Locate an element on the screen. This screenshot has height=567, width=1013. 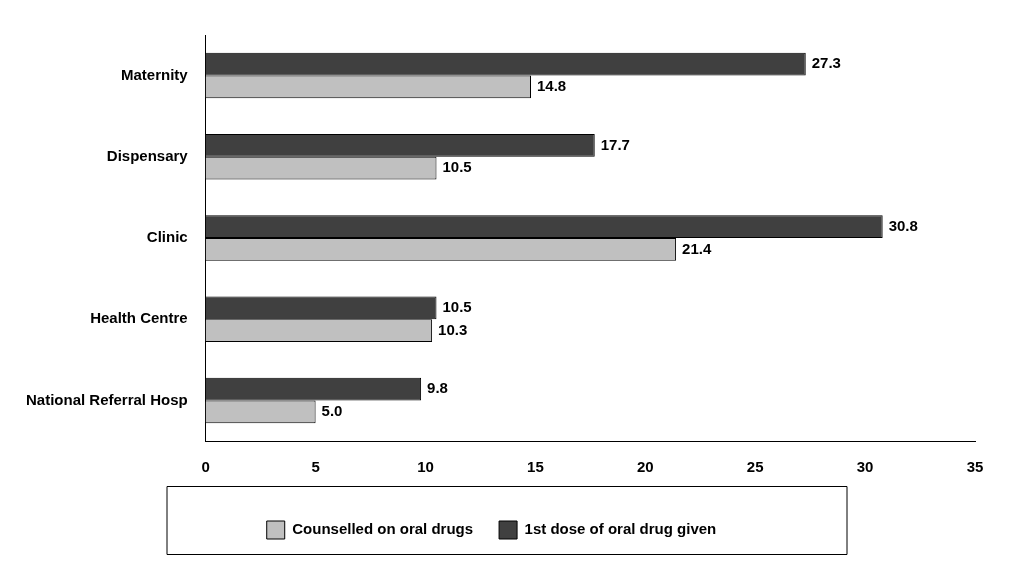
x-tick-label: 20 is located at coordinates (645, 467).